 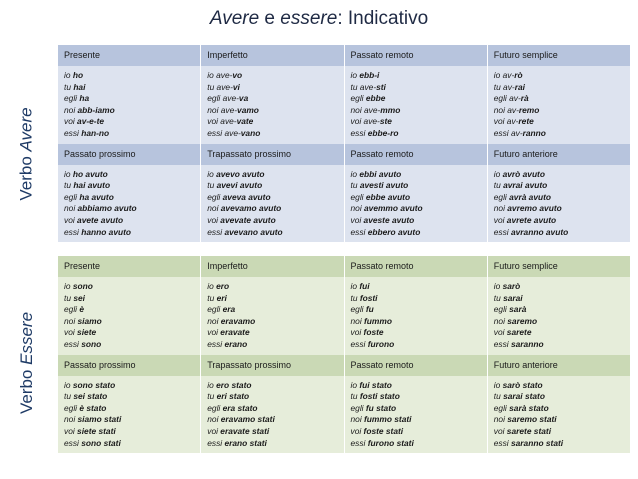 What do you see at coordinates (419, 198) in the screenshot?
I see `conjugation-line: egli ebbe avuto` at bounding box center [419, 198].